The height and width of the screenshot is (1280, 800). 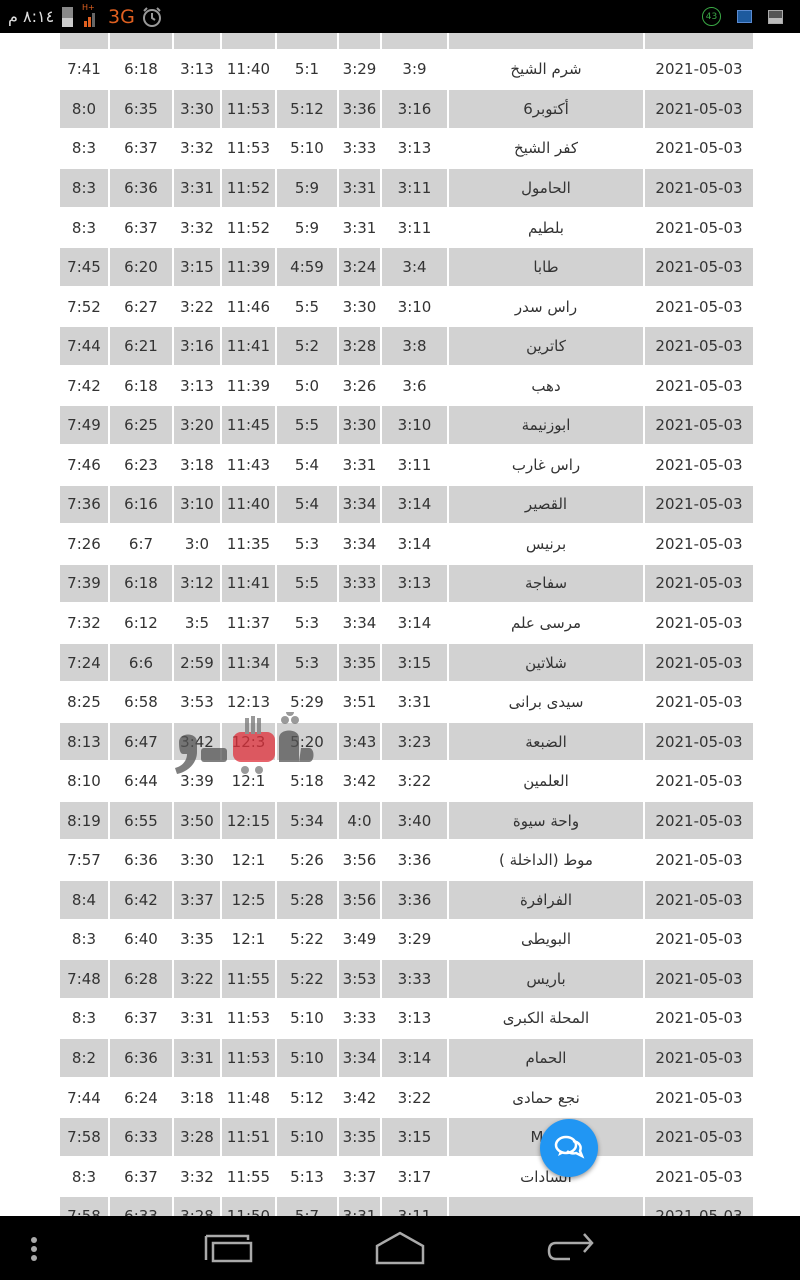 What do you see at coordinates (248, 1058) in the screenshot?
I see `time-col-4-cell: 11:53` at bounding box center [248, 1058].